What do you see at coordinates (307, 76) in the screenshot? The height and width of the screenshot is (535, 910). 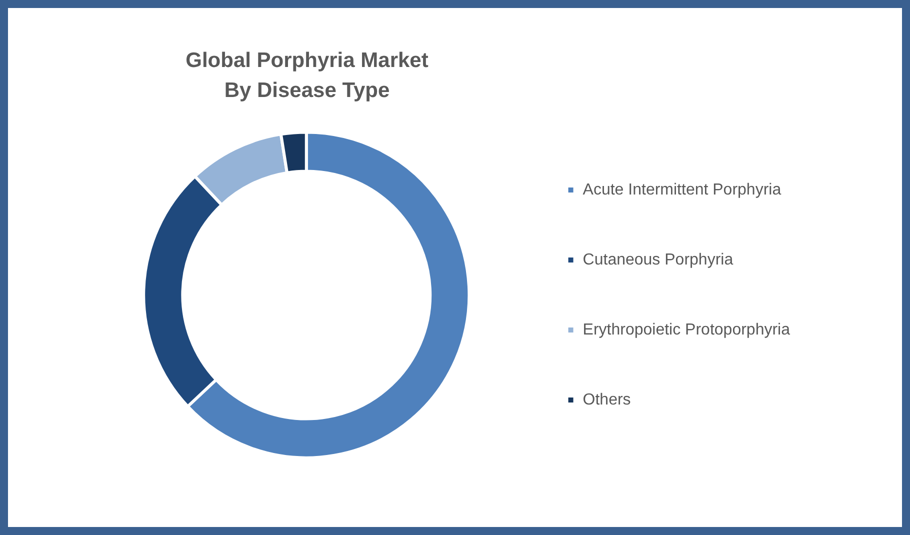 I see `chart-title: Global Porphyria Market By Disease Type` at bounding box center [307, 76].